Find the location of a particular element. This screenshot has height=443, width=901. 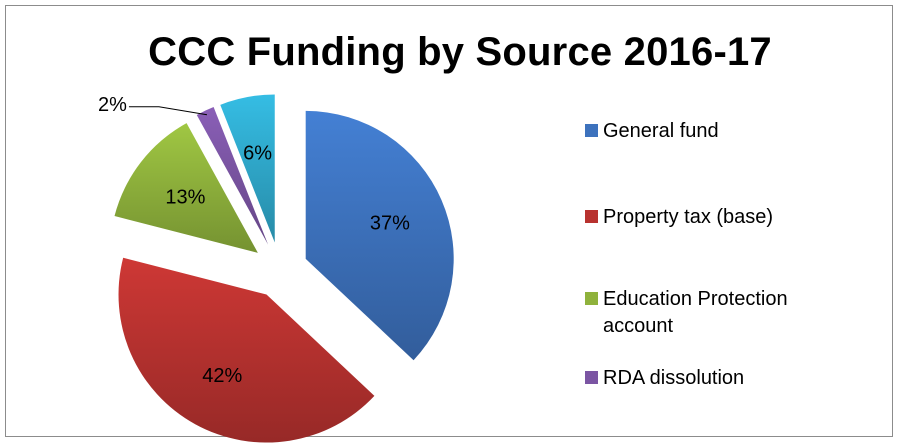

data-label: 13% is located at coordinates (185, 198).